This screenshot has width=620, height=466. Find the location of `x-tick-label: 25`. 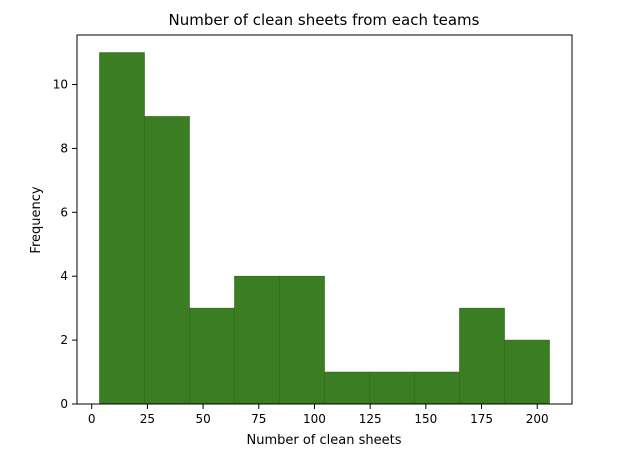

x-tick-label: 25 is located at coordinates (147, 419).